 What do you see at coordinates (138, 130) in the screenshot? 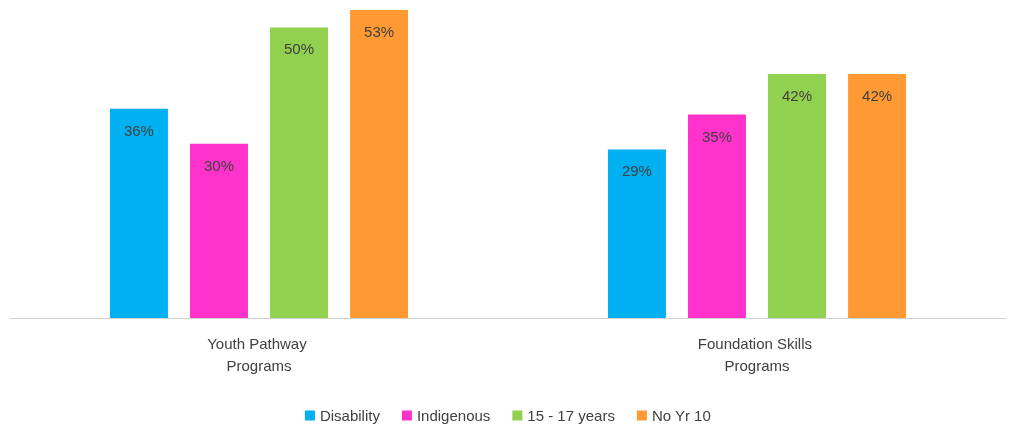
I see `data-label: 36%` at bounding box center [138, 130].